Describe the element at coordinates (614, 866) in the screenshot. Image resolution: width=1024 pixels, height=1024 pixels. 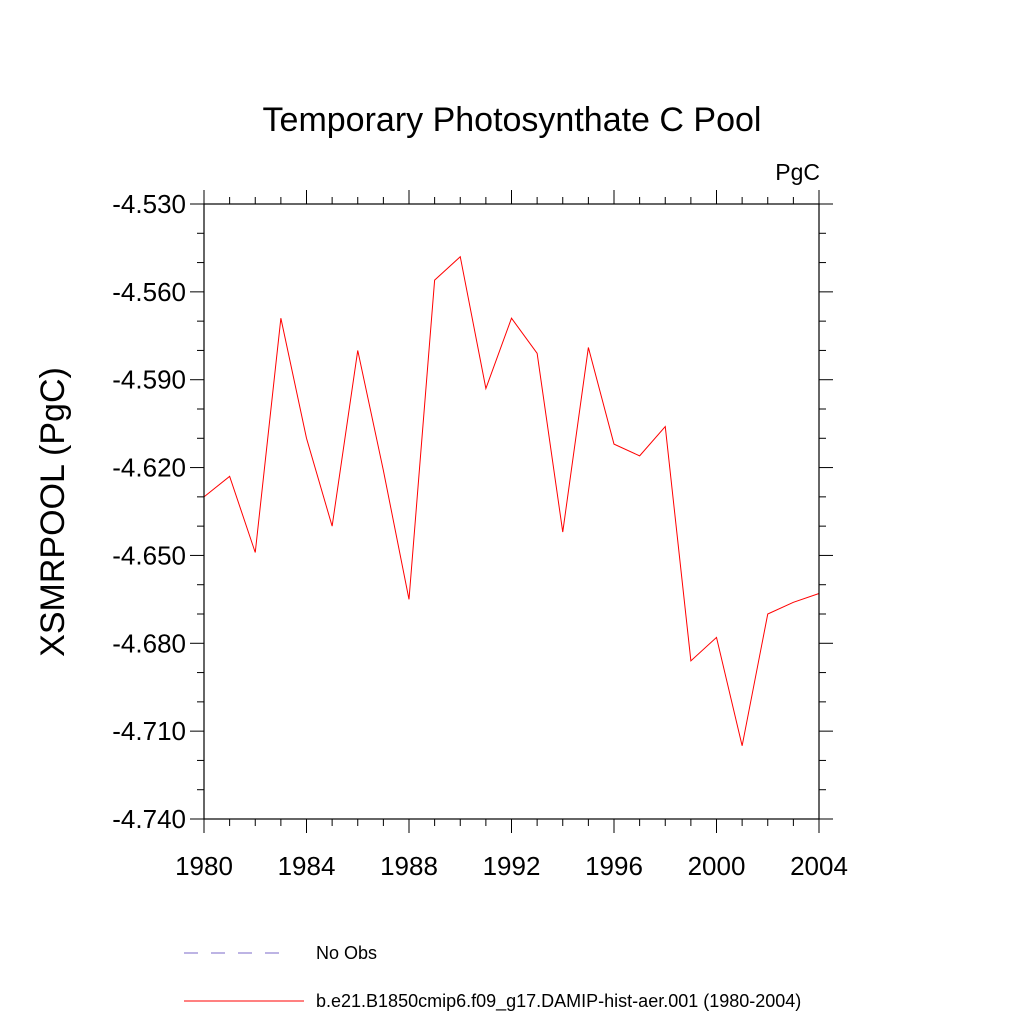
I see `x-tick-label: 1996` at that location.